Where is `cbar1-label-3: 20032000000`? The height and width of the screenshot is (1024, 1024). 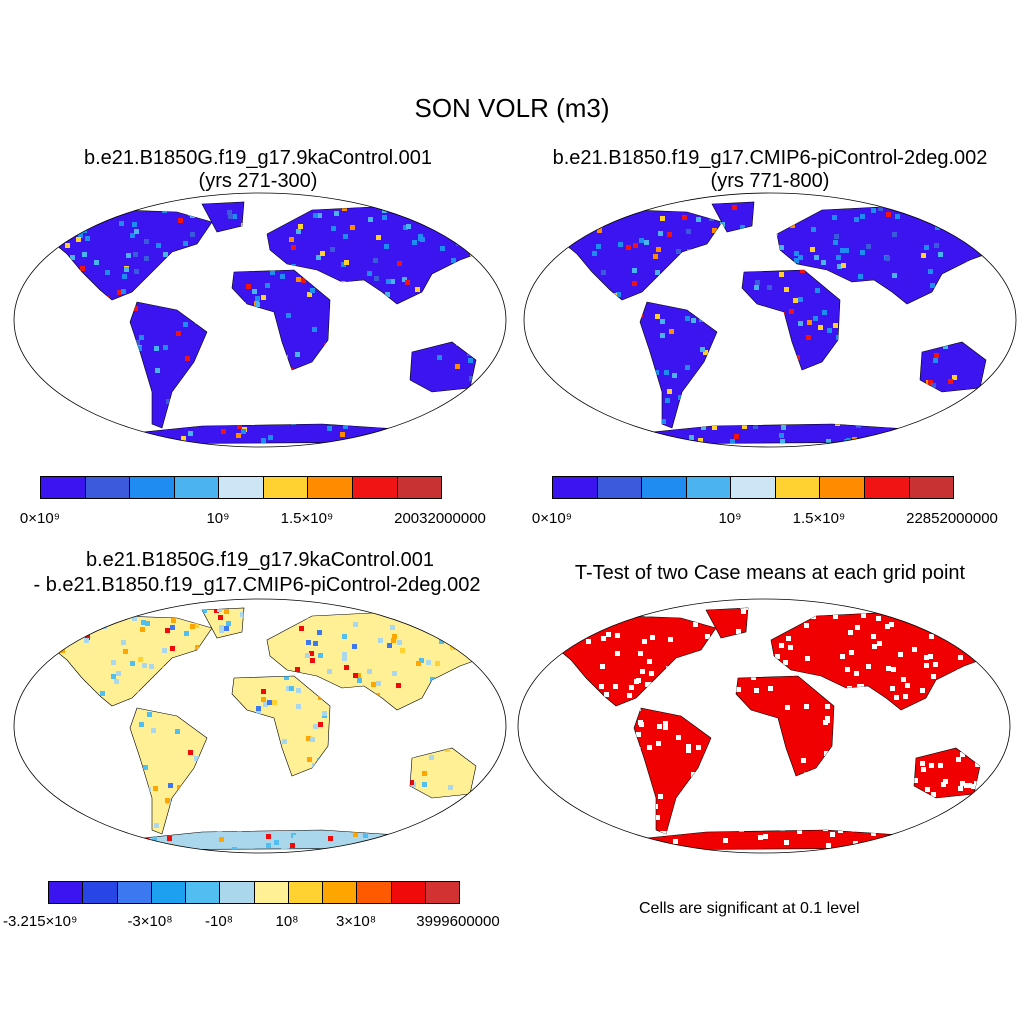 cbar1-label-3: 20032000000 is located at coordinates (440, 518).